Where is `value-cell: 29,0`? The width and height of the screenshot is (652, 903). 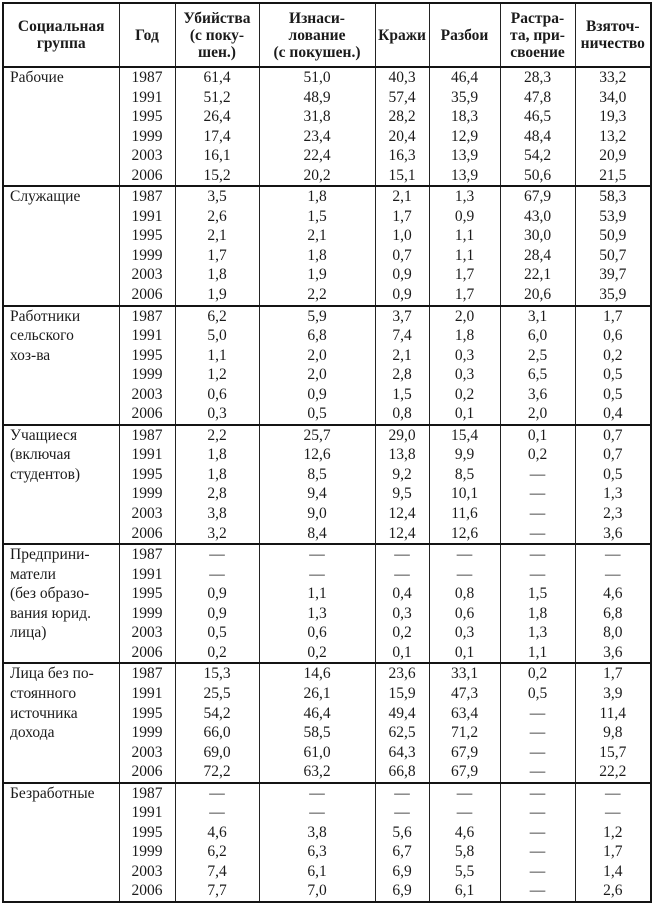 value-cell: 29,0 is located at coordinates (402, 435).